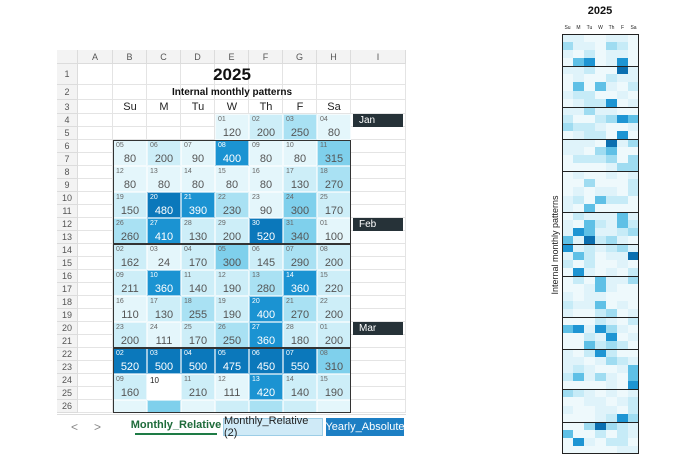  I want to click on calendar-day-cell: 14 360, so click(300, 283).